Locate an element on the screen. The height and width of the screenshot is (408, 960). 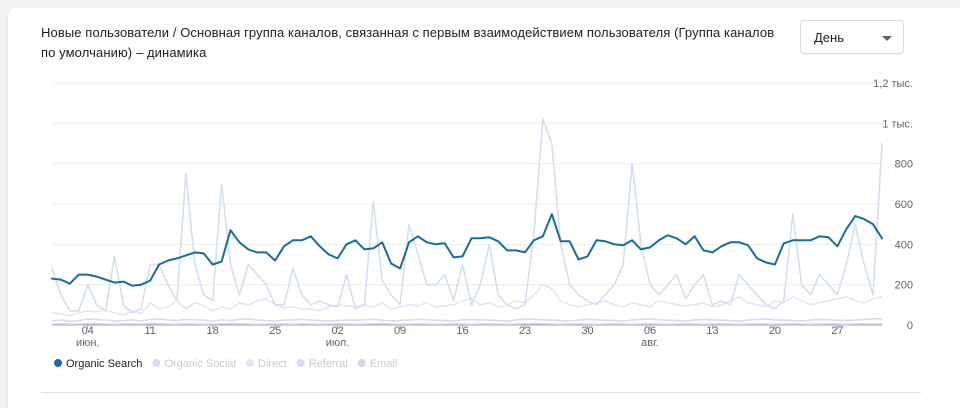
x-tick-sublabel: авг. is located at coordinates (650, 343).